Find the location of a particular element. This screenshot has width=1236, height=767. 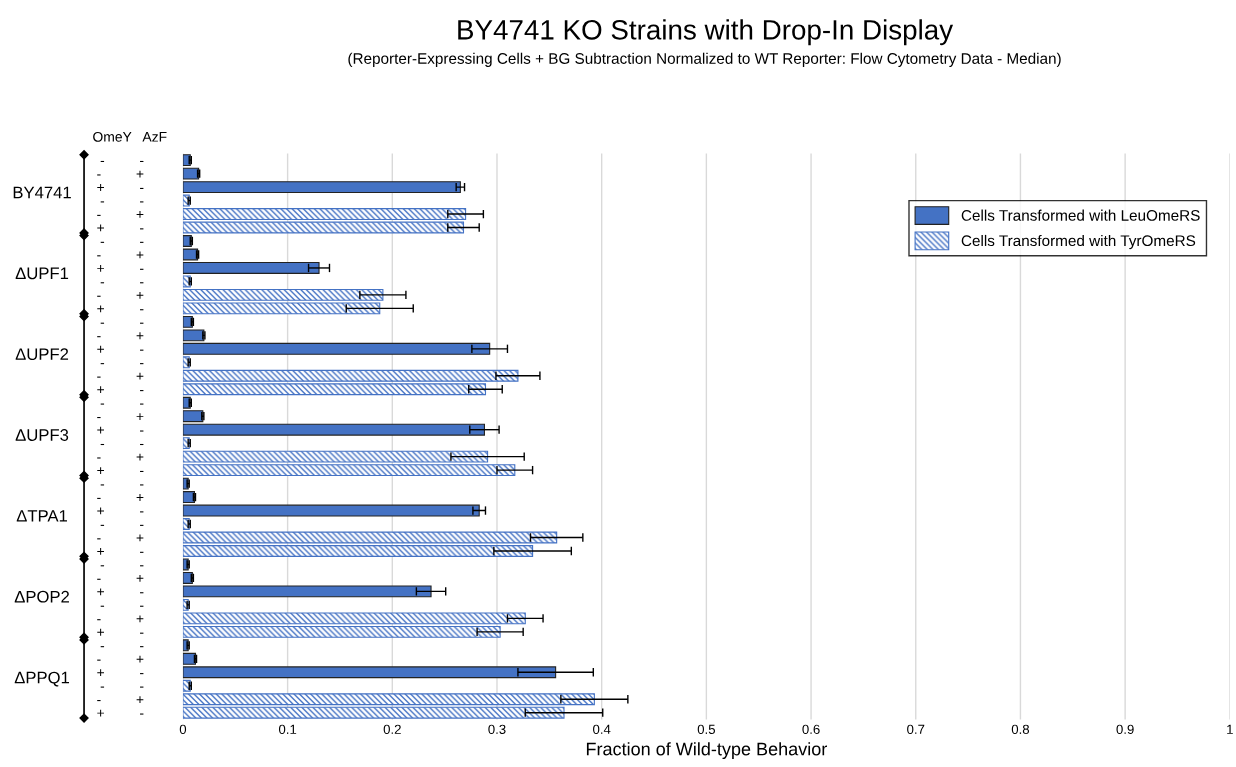

x-tick-label: 0.4 is located at coordinates (602, 729).